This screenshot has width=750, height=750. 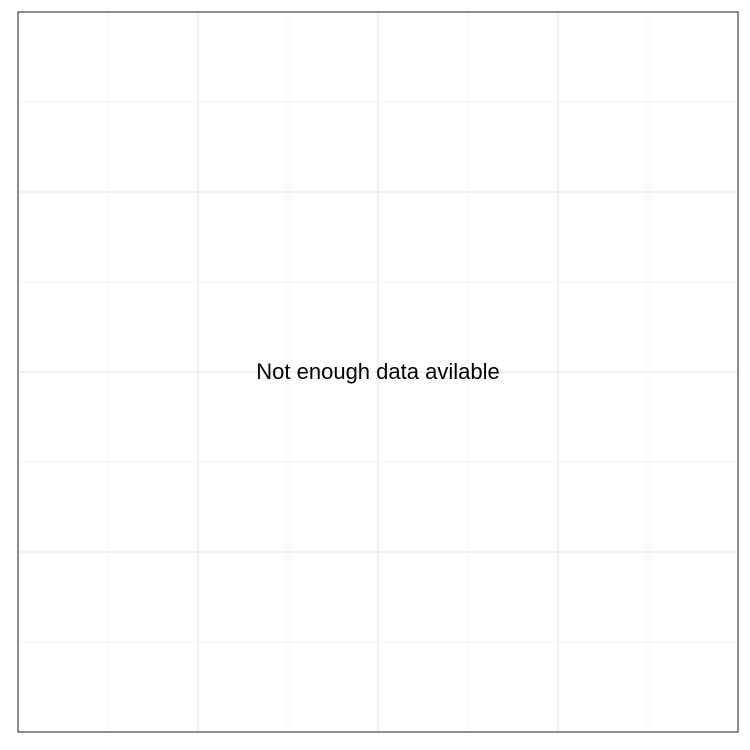 I want to click on no-data-message: Not enough data avilable, so click(x=377, y=371).